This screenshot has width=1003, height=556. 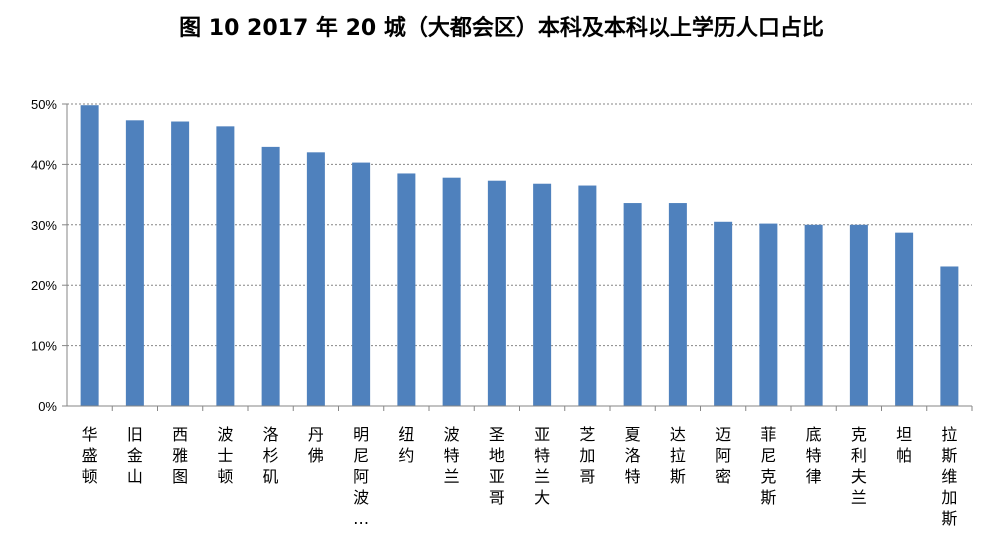 I want to click on x-tick-label: 拉斯维加斯, so click(x=949, y=476).